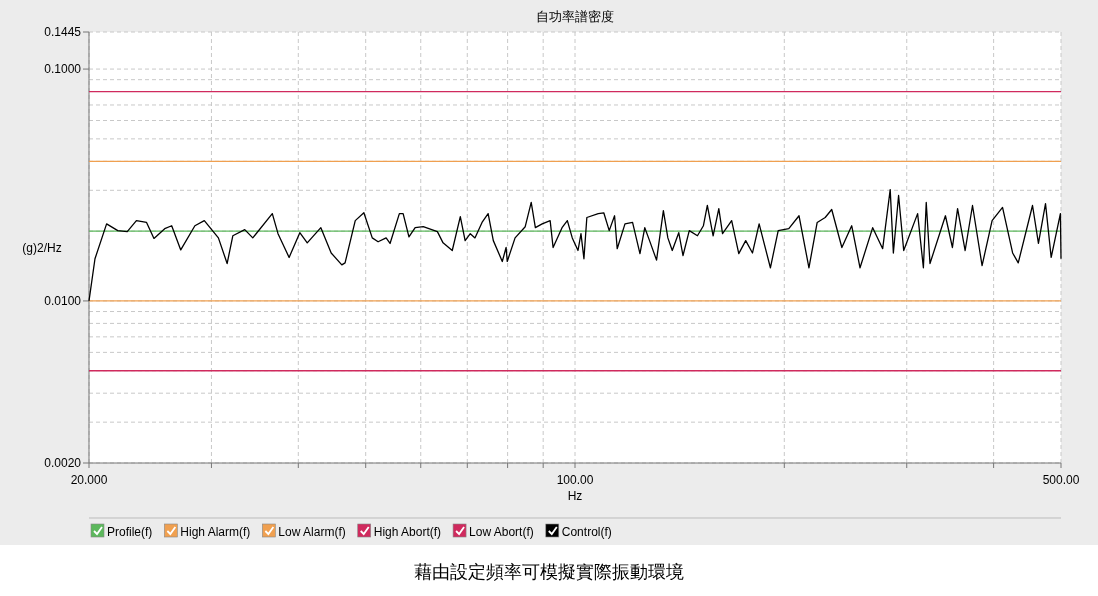  Describe the element at coordinates (312, 531) in the screenshot. I see `legend-label: Low Alarm(f)` at that location.